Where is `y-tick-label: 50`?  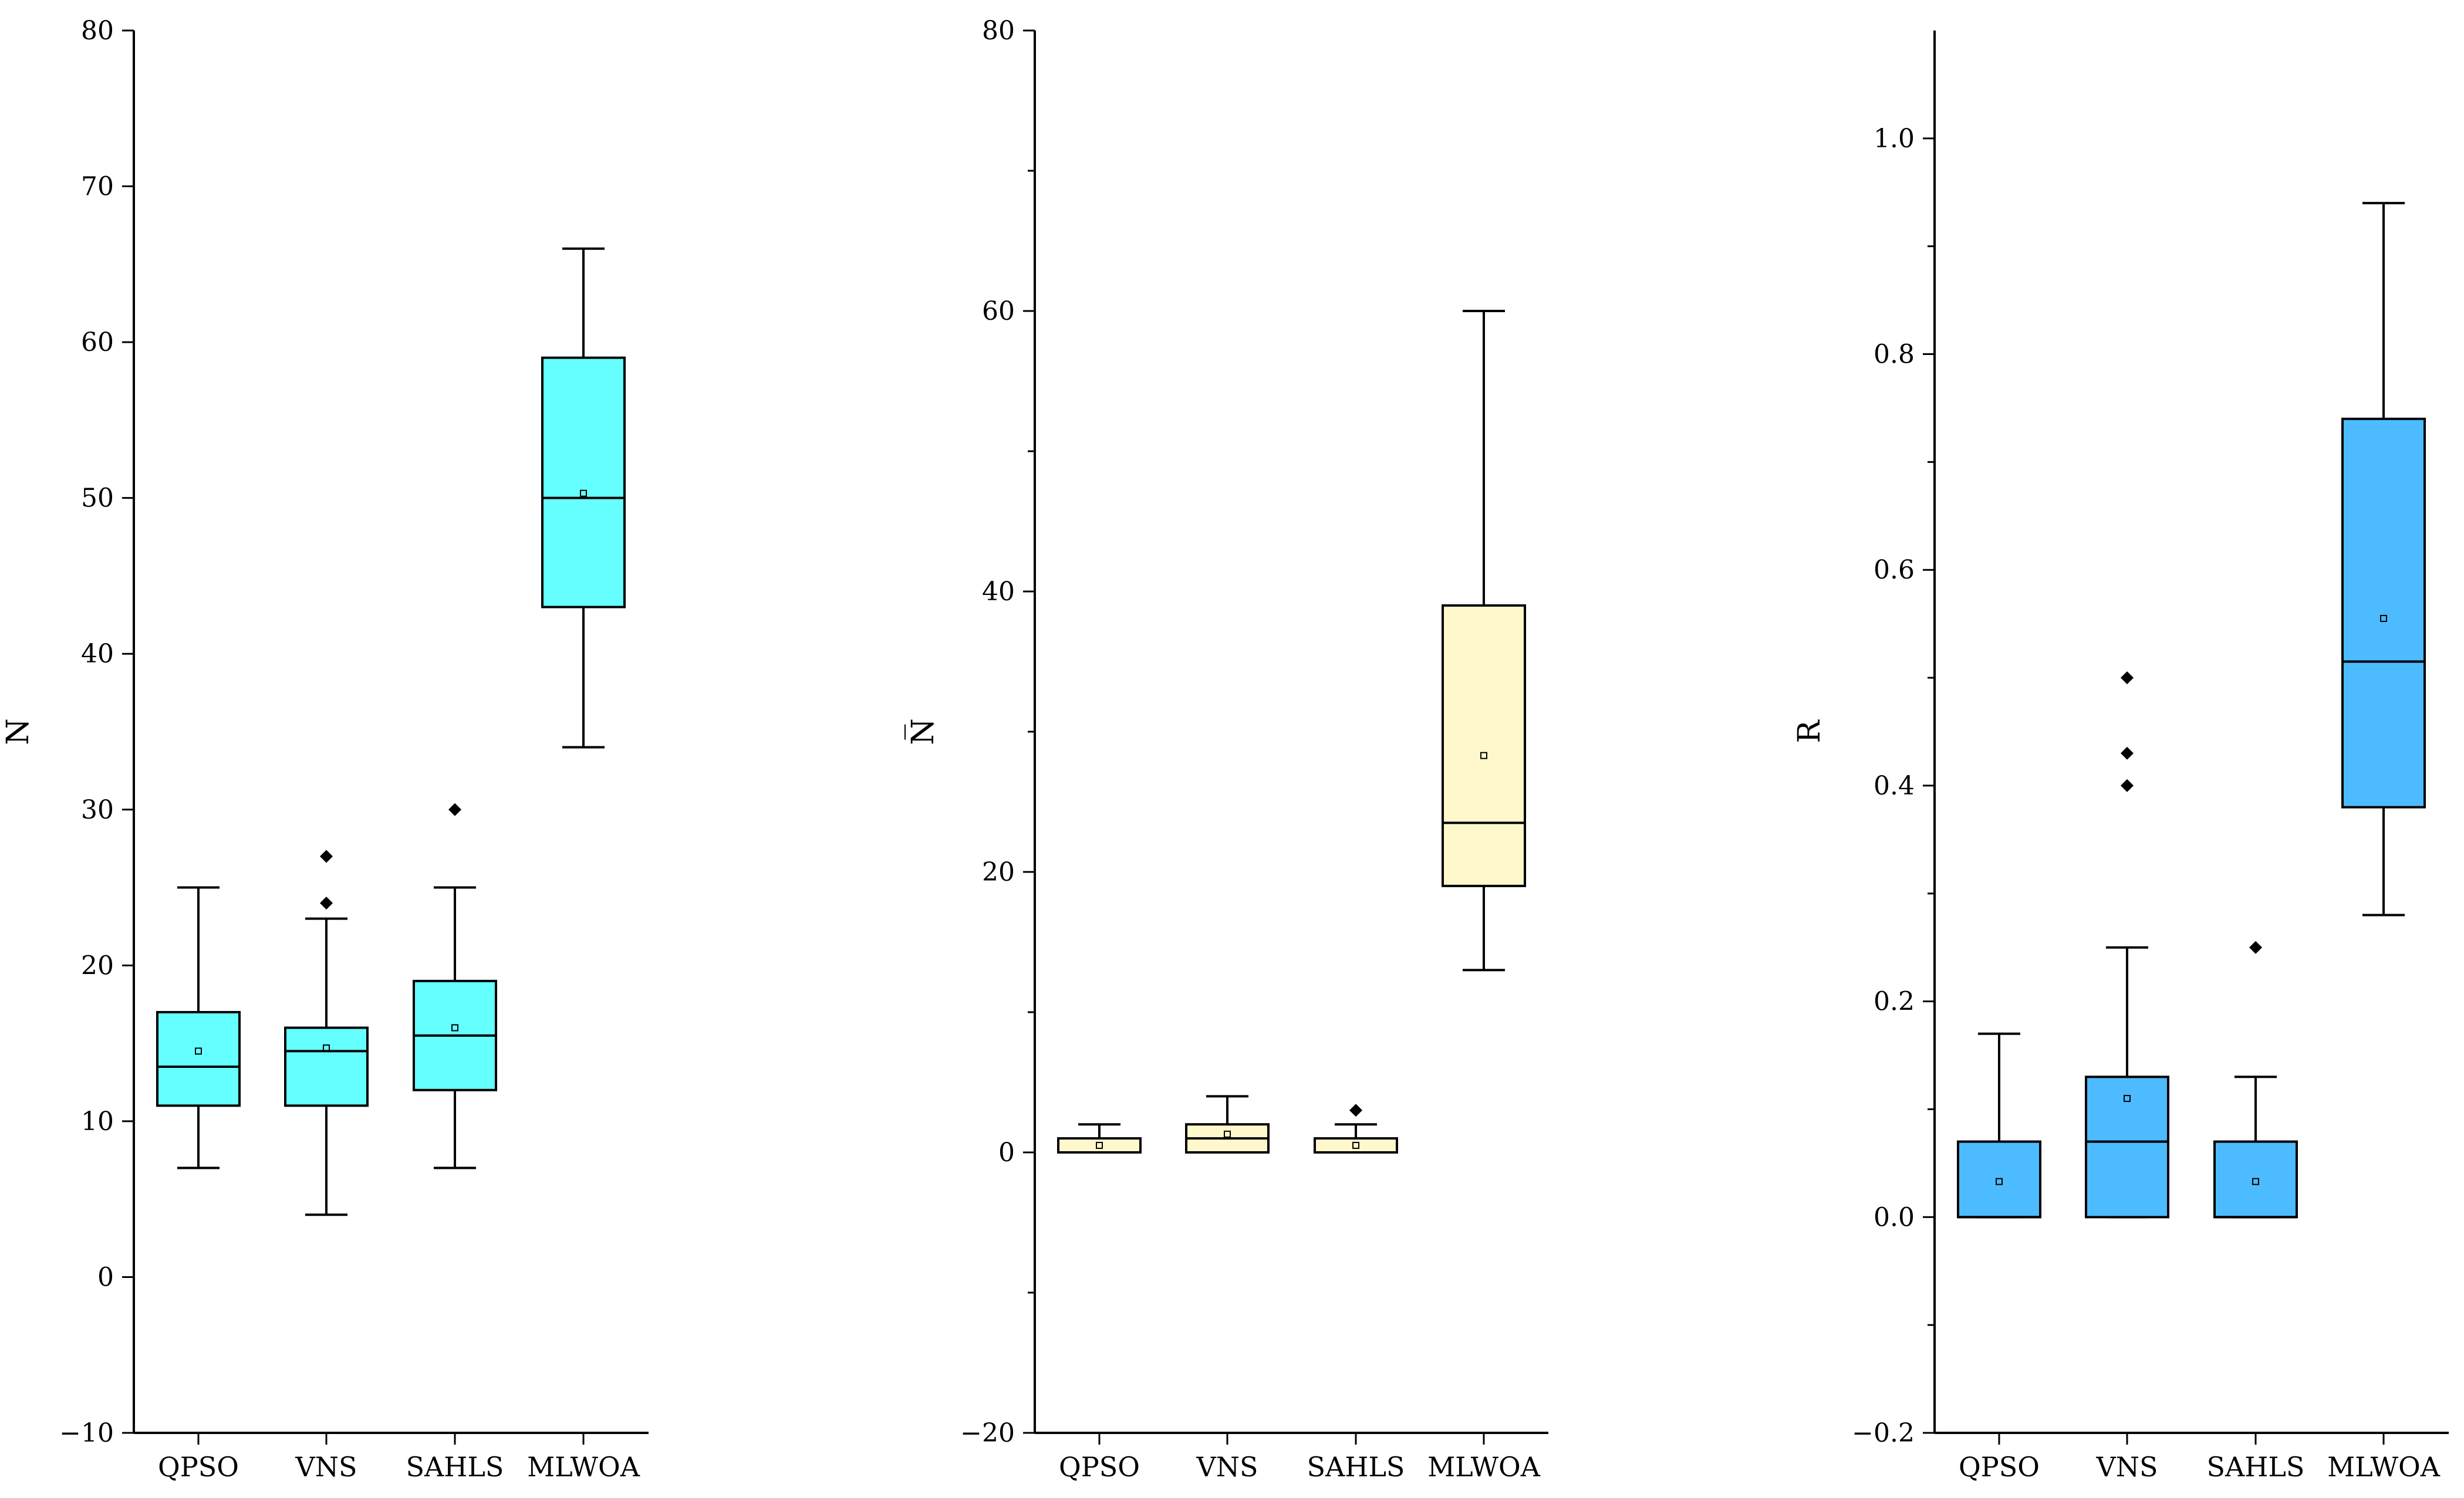
y-tick-label: 50 is located at coordinates (97, 498).